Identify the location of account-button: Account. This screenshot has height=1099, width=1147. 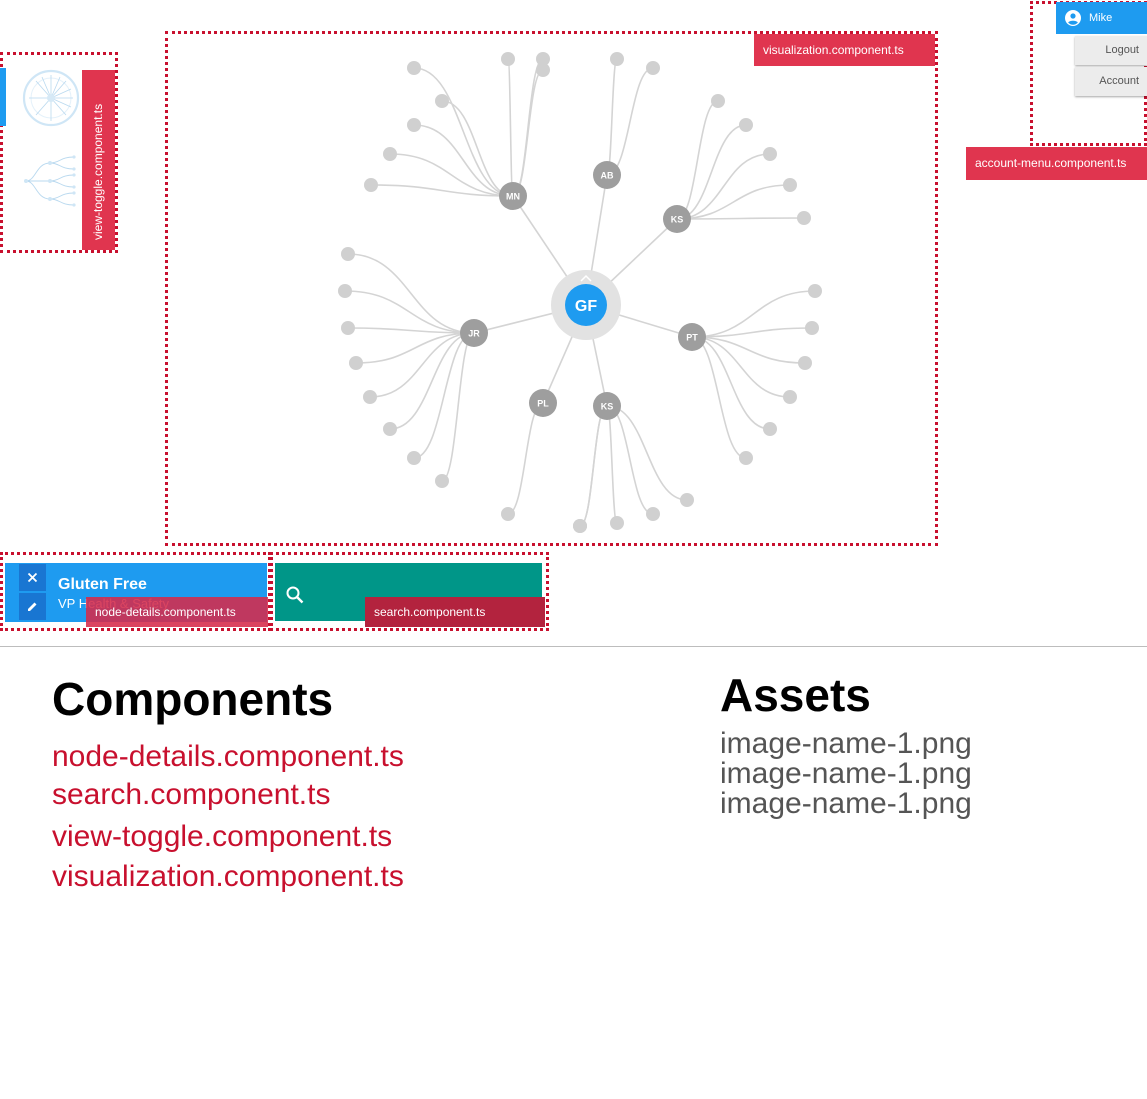
(1111, 81).